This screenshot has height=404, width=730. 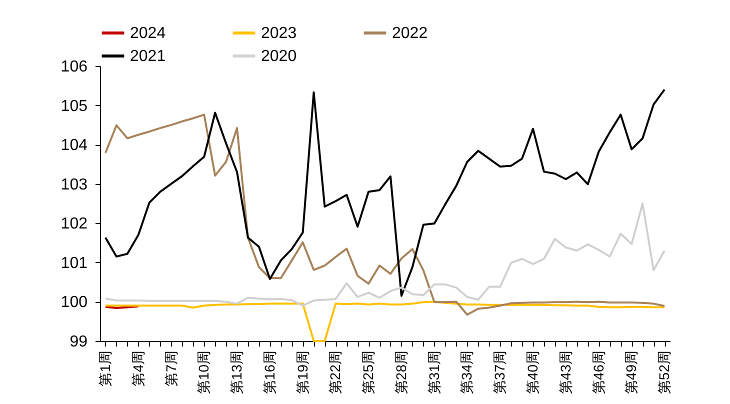 I want to click on x-tick-label: 第37周, so click(x=500, y=372).